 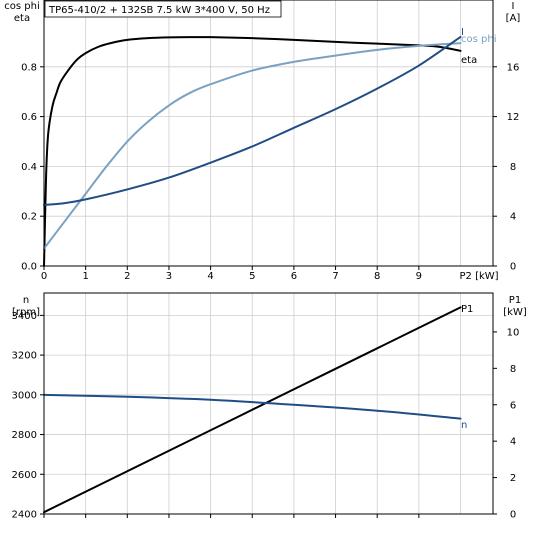 I want to click on right-axis-tick-label: 10, so click(x=513, y=332).